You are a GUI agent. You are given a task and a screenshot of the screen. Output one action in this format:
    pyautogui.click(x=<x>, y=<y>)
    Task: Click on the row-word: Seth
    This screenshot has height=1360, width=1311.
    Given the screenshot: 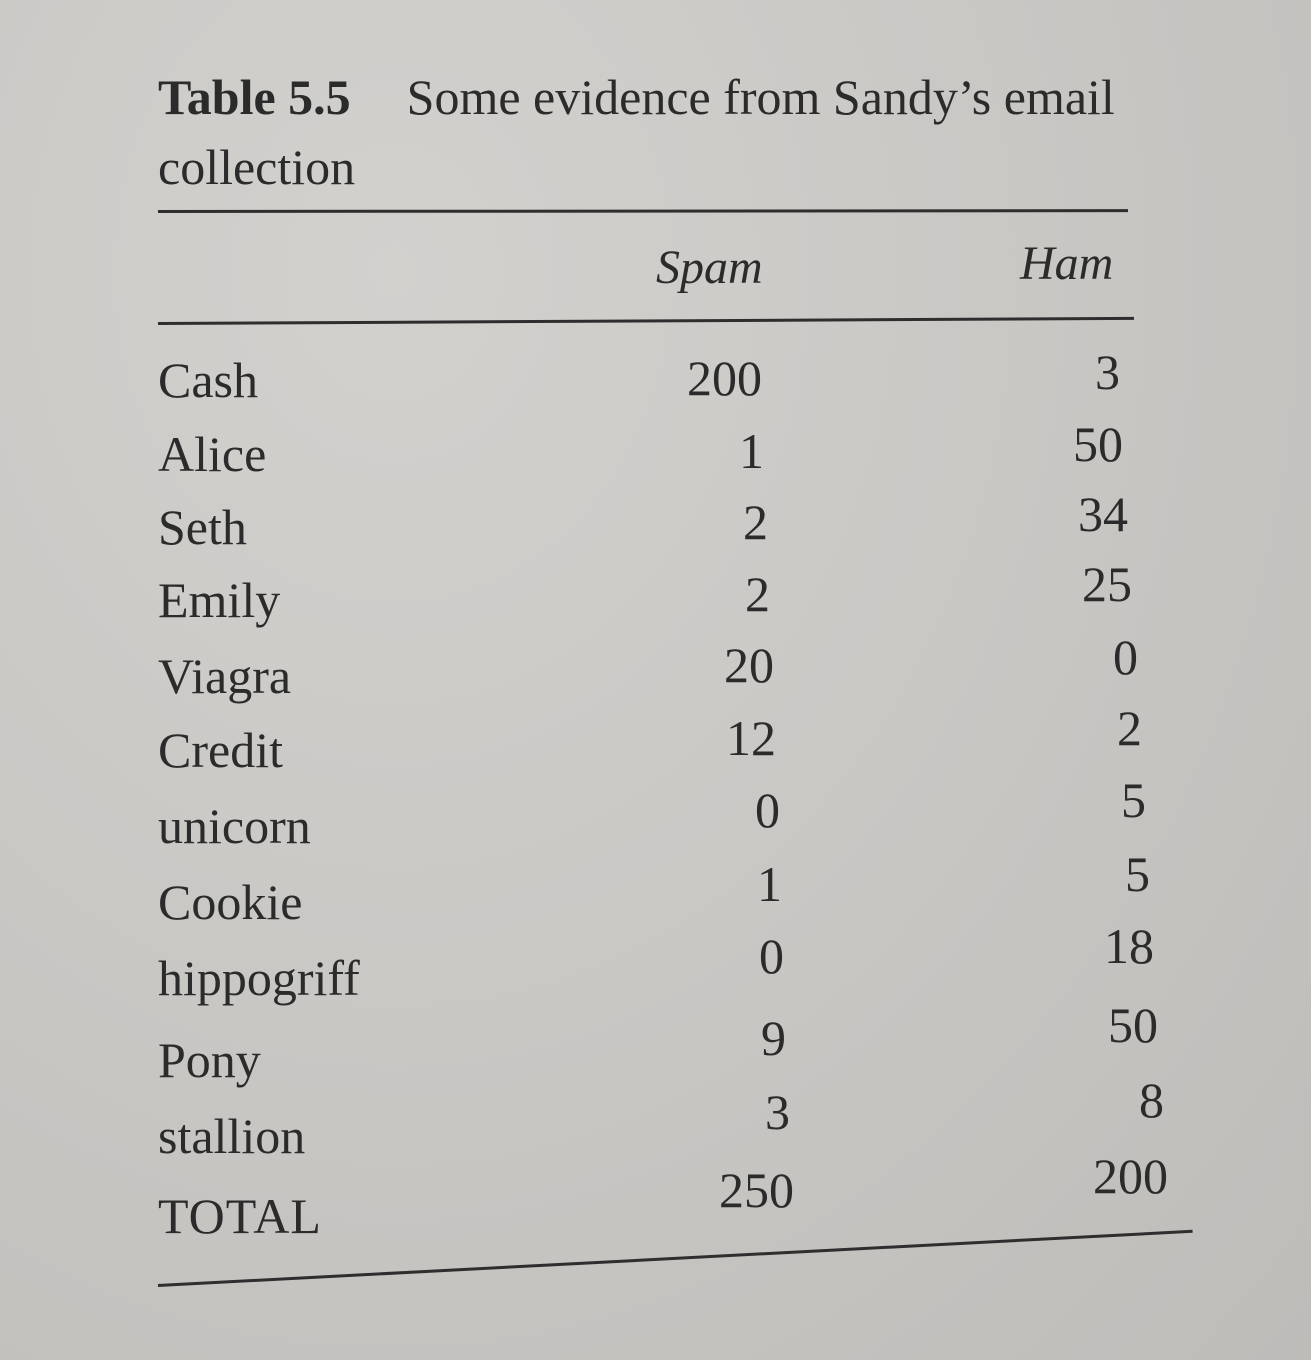 What is the action you would take?
    pyautogui.click(x=202, y=527)
    